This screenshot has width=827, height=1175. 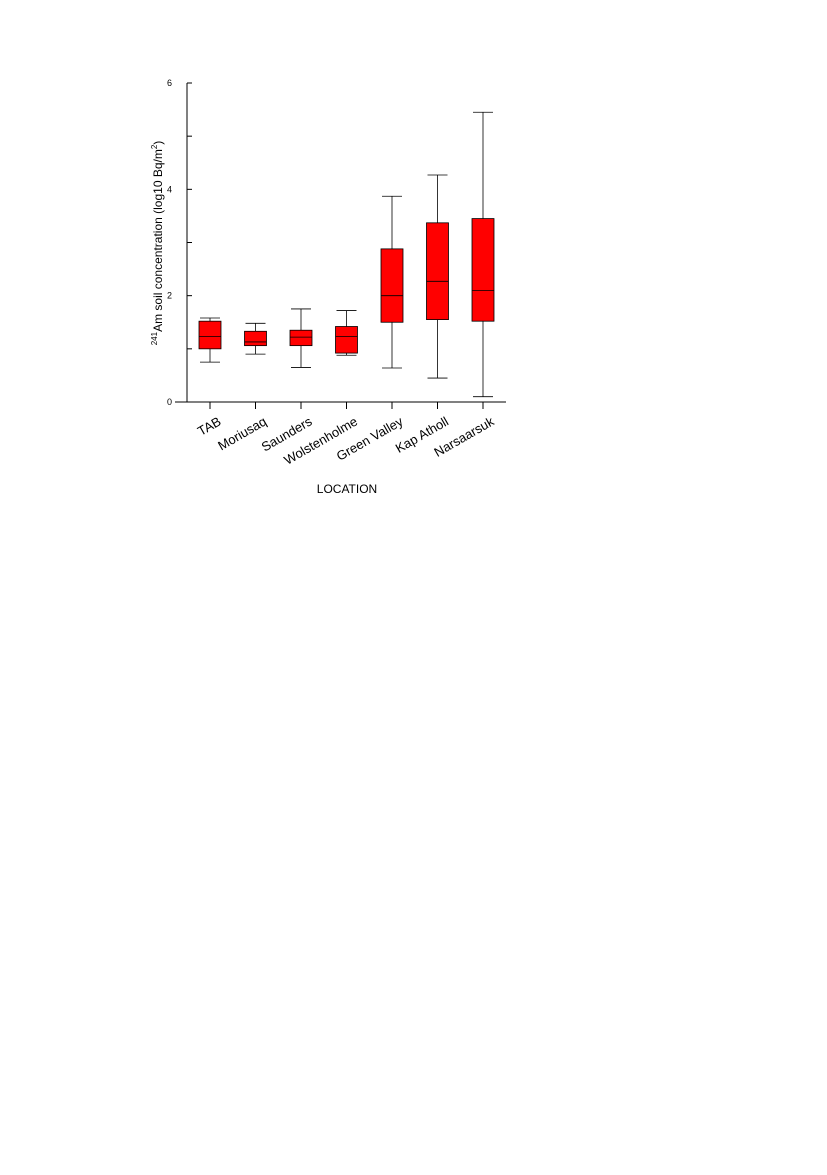 What do you see at coordinates (154, 146) in the screenshot?
I see `y-axis-title-unit-superscript: 2` at bounding box center [154, 146].